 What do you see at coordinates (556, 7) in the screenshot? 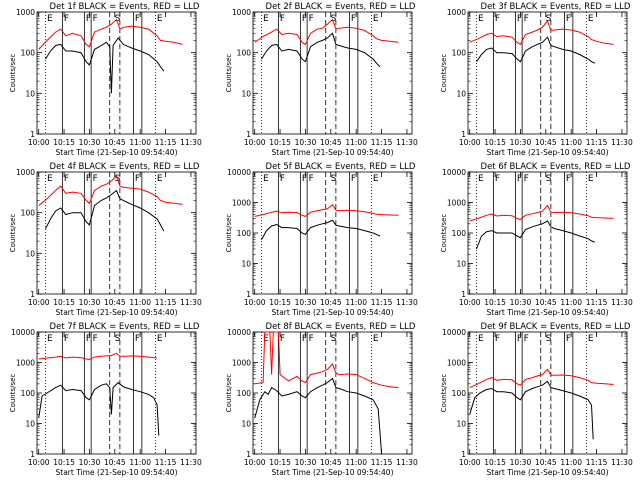
I see `panel-title: Det 3f BLACK = Events, RED = LLD` at bounding box center [556, 7].